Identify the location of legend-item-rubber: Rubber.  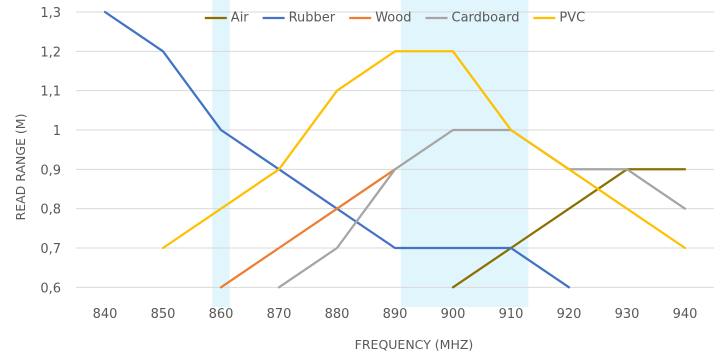
(299, 18).